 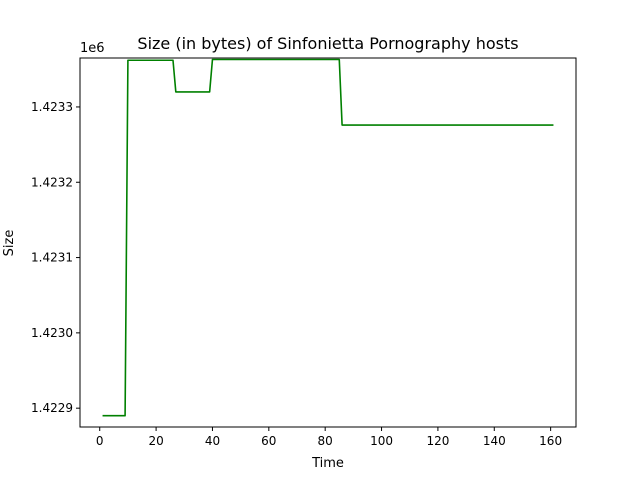 I want to click on y-axis-label: Size, so click(x=9, y=243).